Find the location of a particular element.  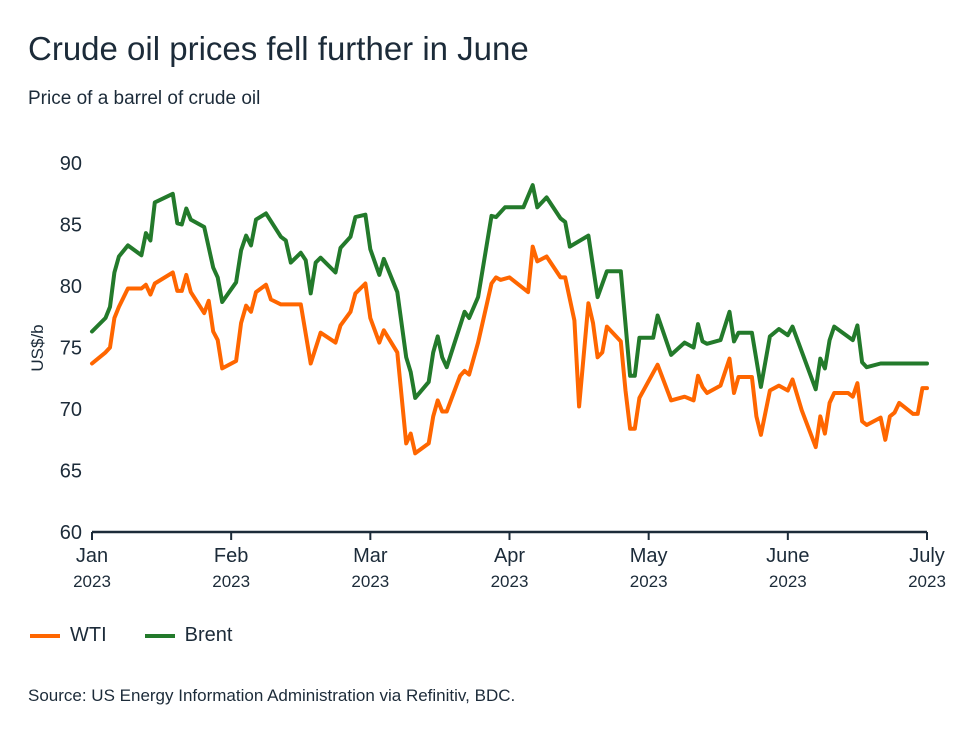

legend-item-wti: WTI is located at coordinates (68, 635).